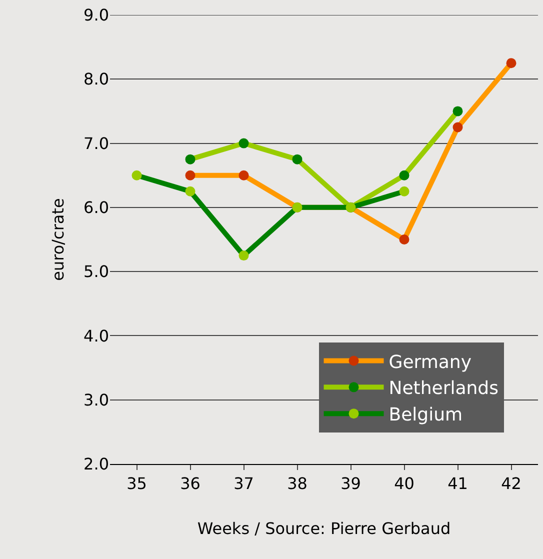 The height and width of the screenshot is (559, 543). I want to click on y-tick-label: 9.0, so click(96, 15).